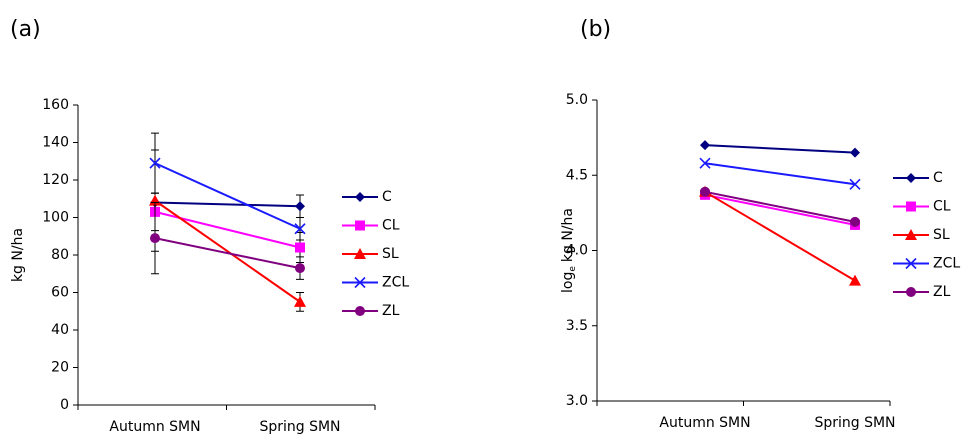 This screenshot has width=969, height=446. What do you see at coordinates (18, 255) in the screenshot?
I see `y-axis-label: kg N/ha` at bounding box center [18, 255].